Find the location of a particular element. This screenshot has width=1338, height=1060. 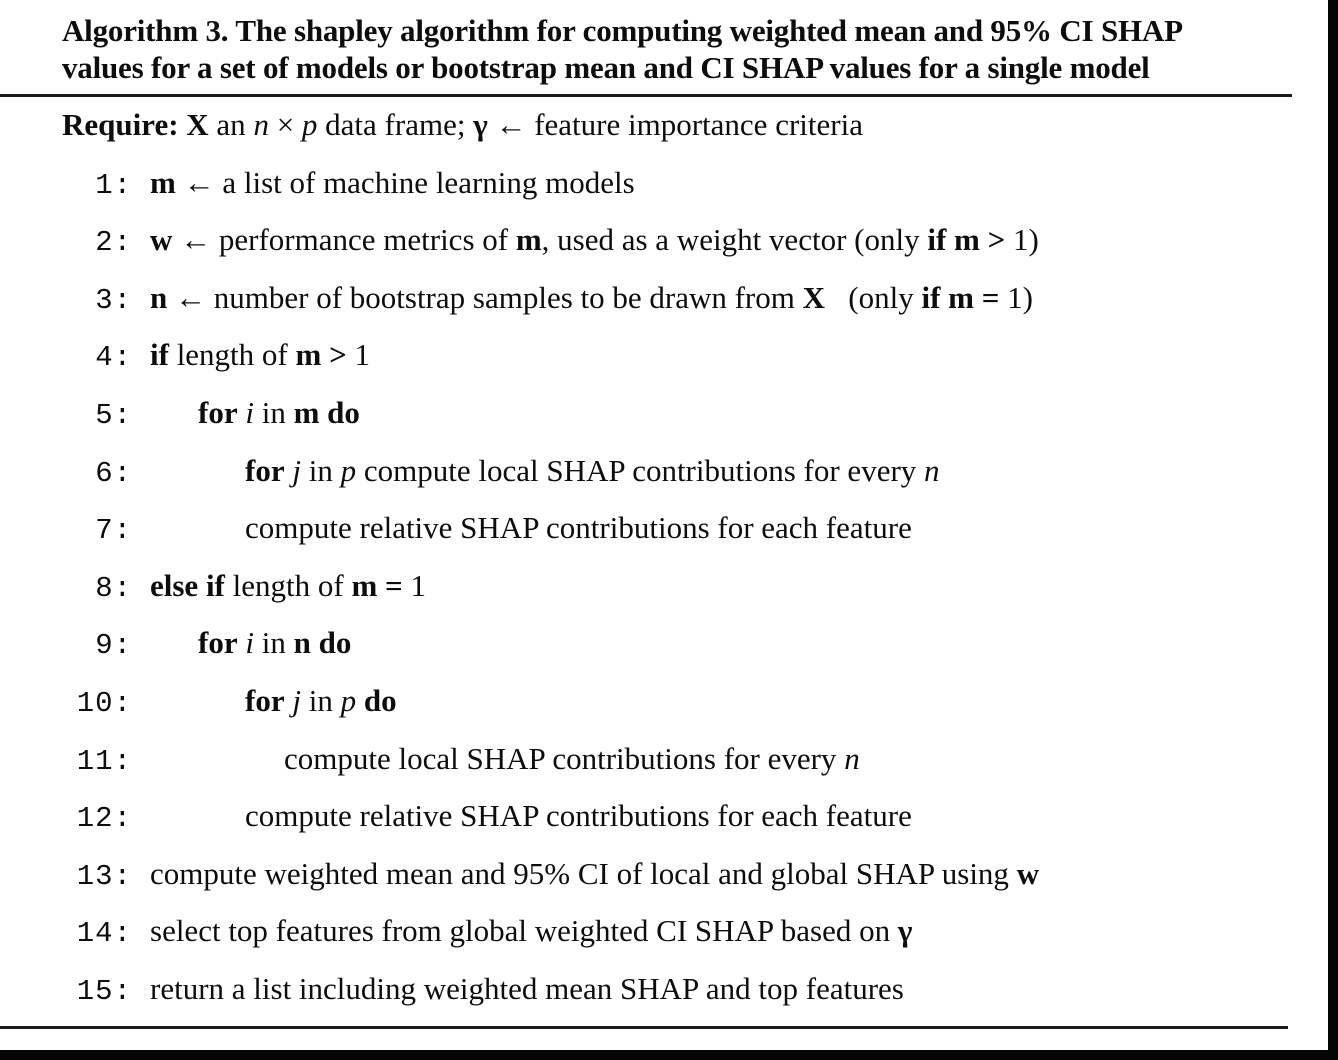

text-run: j is located at coordinates (296, 470).